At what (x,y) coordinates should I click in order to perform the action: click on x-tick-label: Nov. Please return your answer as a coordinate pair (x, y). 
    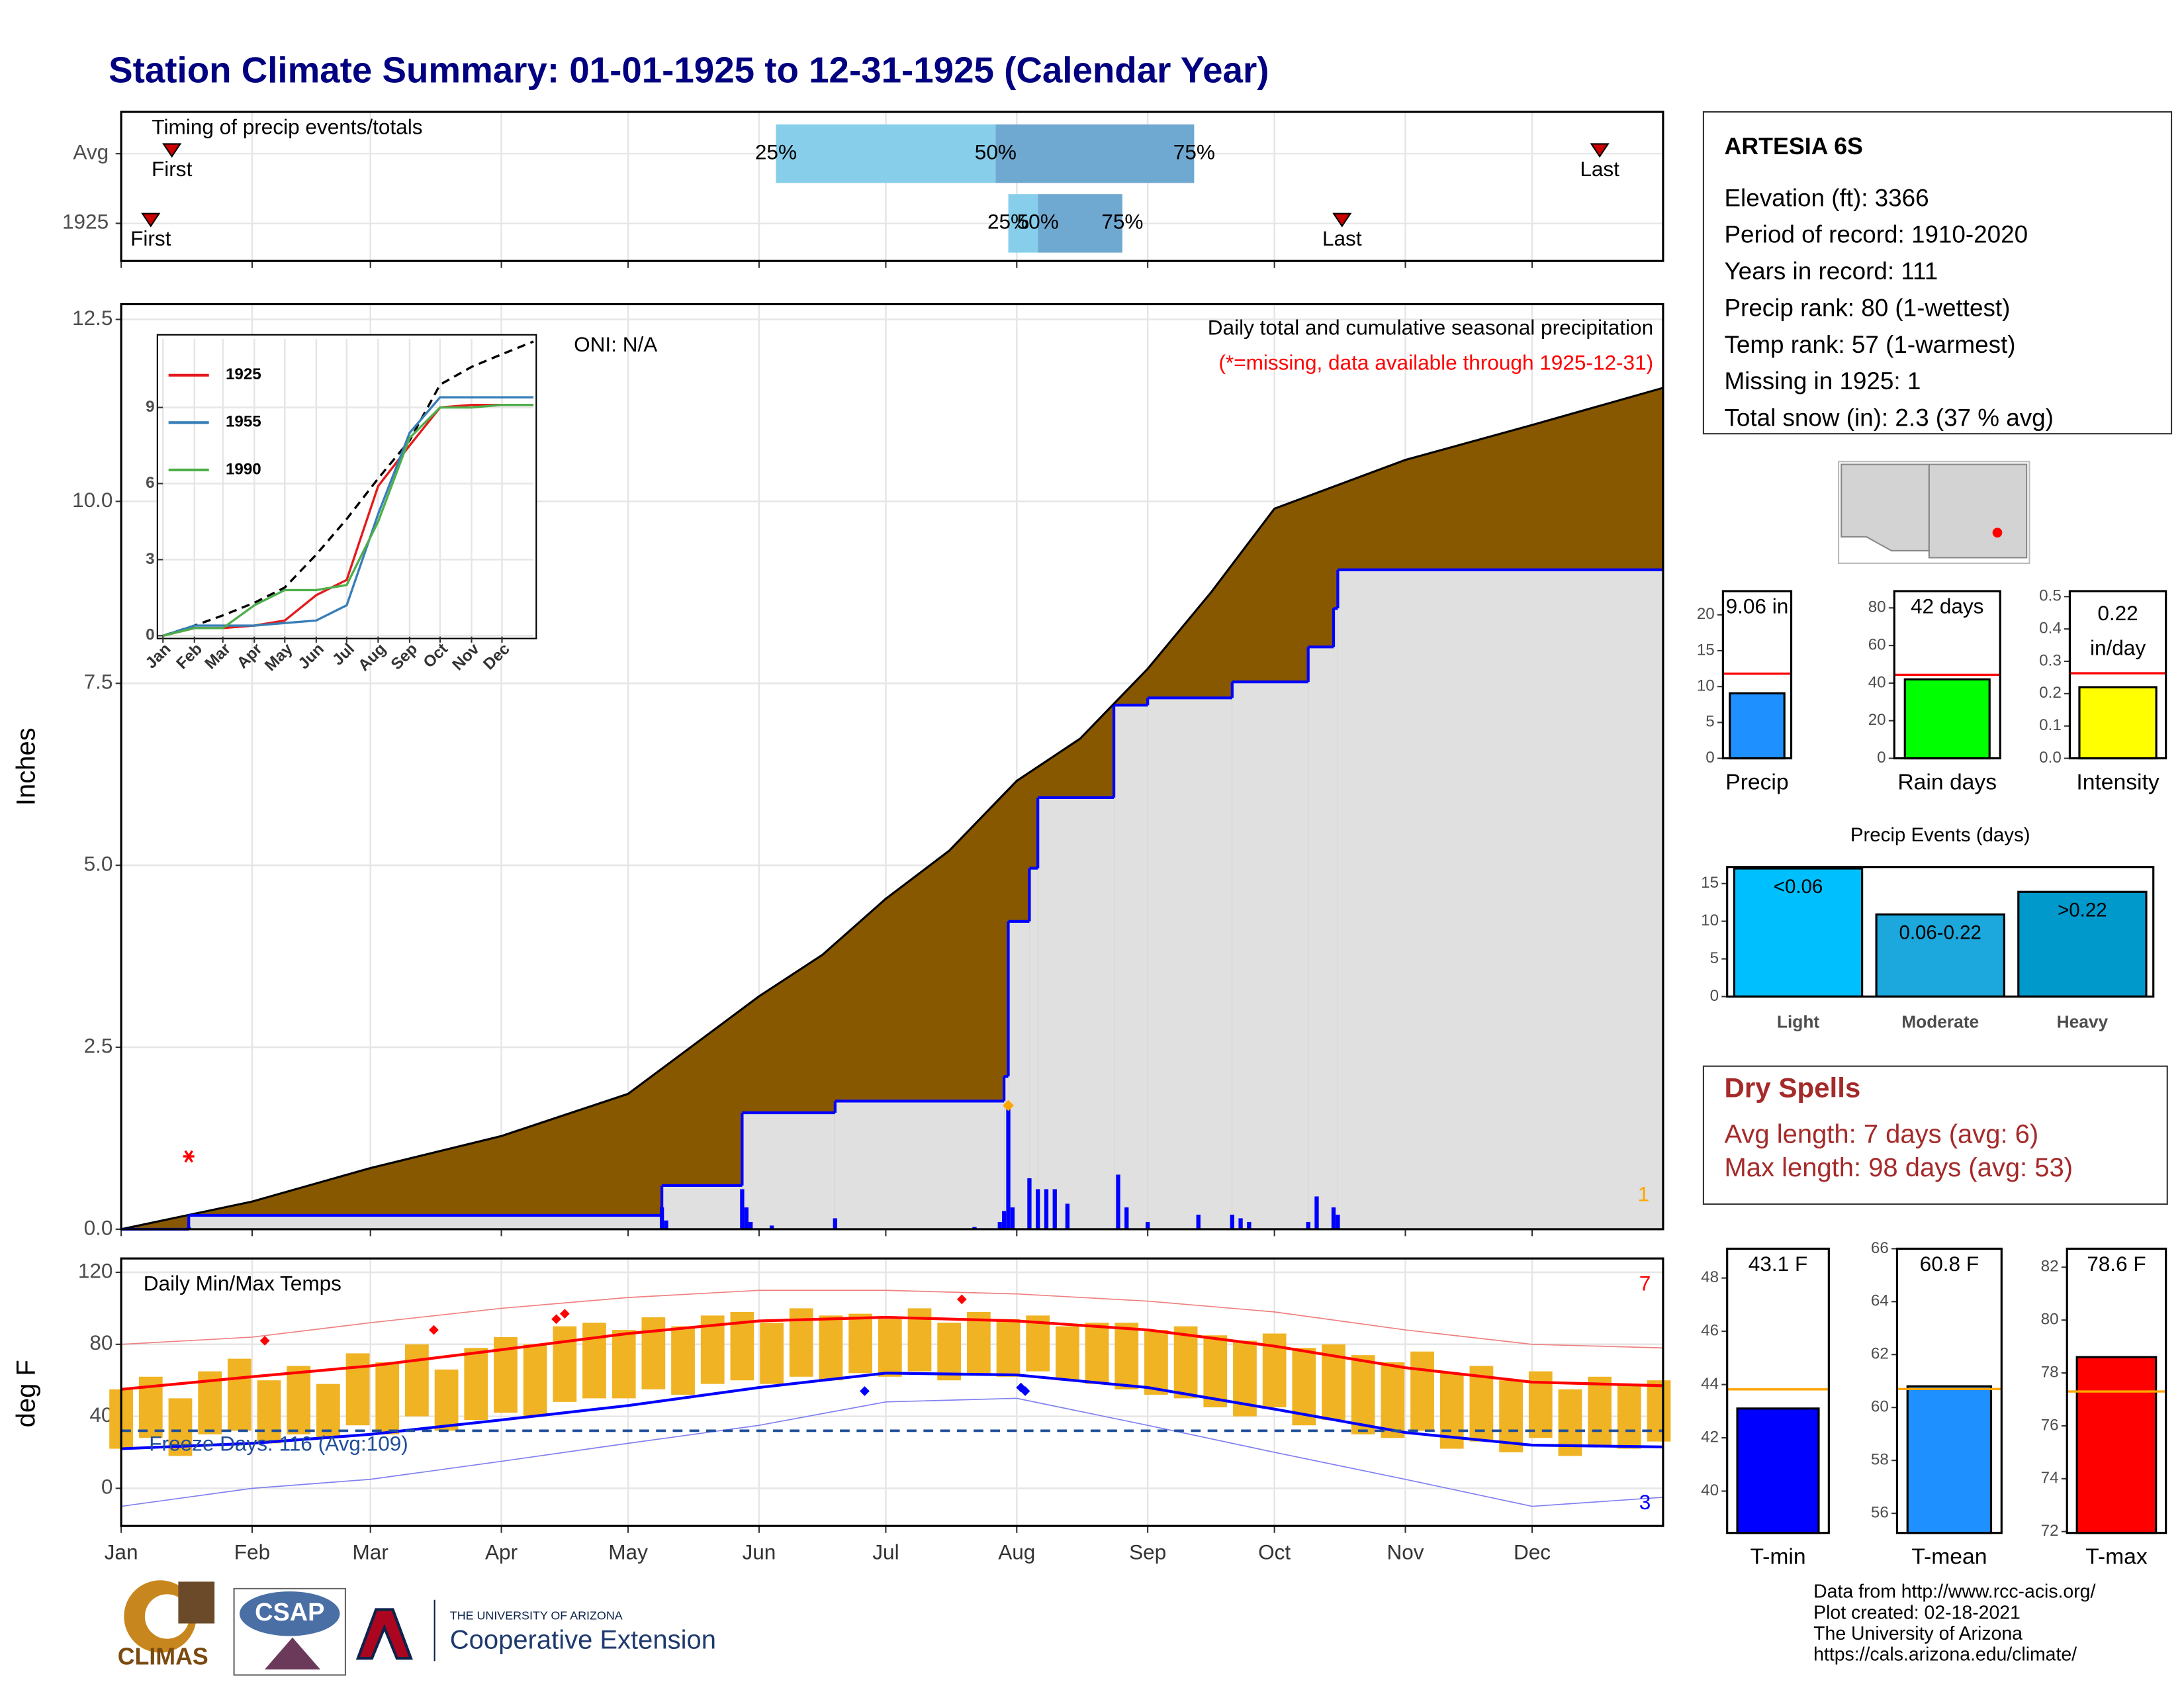
    Looking at the image, I should click on (1405, 1552).